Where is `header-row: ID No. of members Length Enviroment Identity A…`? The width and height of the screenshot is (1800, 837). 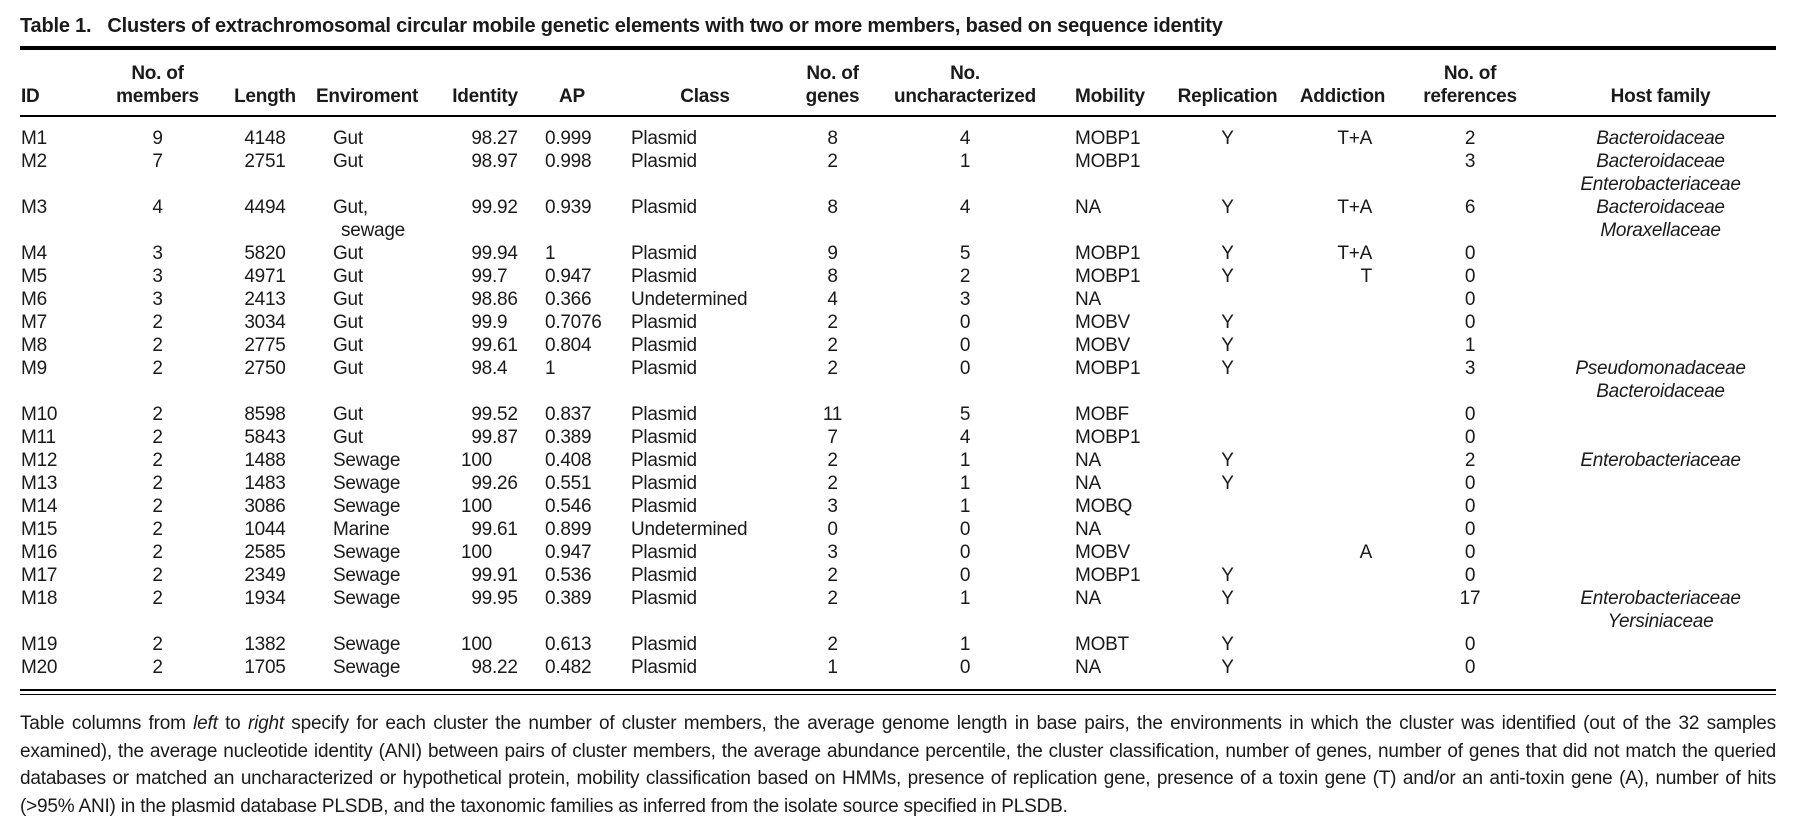 header-row: ID No. of members Length Enviroment Identity A… is located at coordinates (898, 83).